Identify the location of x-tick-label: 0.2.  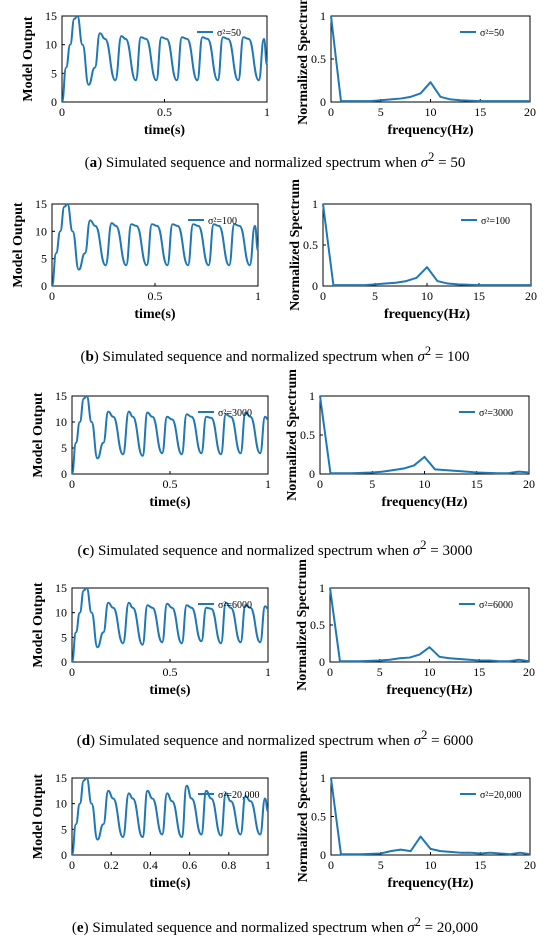
(111, 865).